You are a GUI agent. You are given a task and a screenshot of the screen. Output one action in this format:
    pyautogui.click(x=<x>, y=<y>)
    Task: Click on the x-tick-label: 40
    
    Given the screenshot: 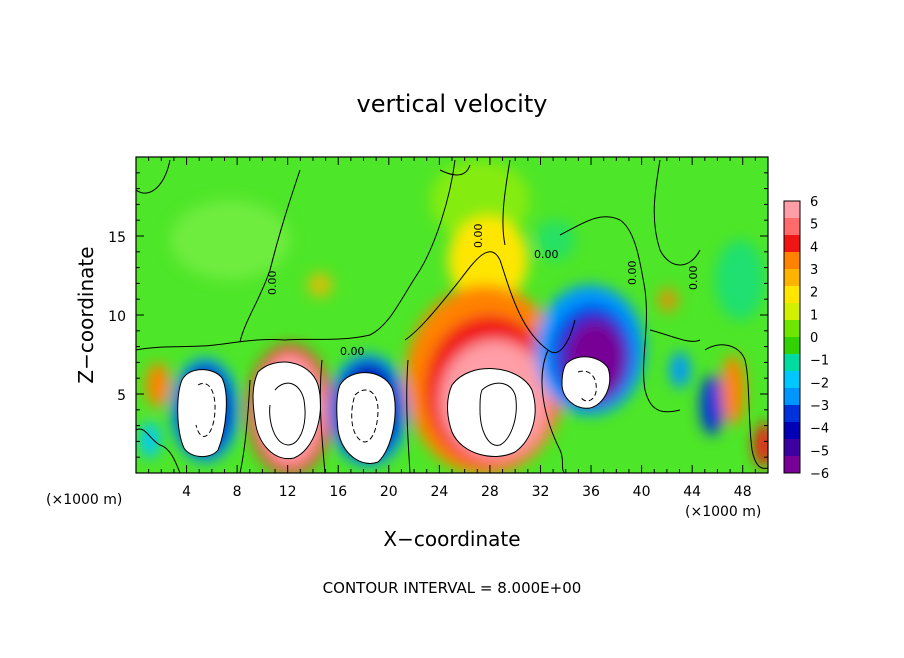 What is the action you would take?
    pyautogui.click(x=642, y=492)
    